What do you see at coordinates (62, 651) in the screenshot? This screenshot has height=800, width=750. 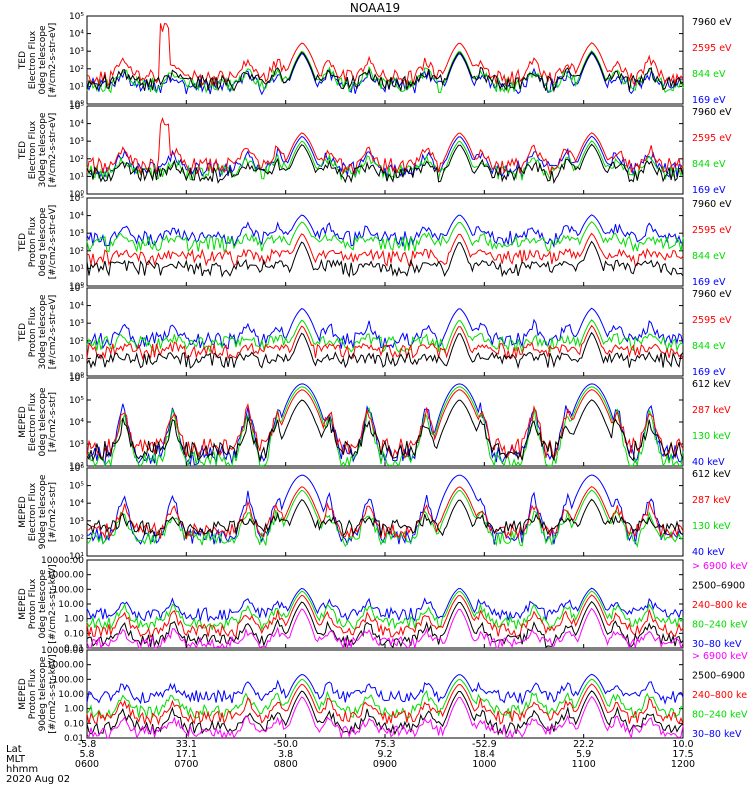 I see `y-tick-label: 10000.00` at bounding box center [62, 651].